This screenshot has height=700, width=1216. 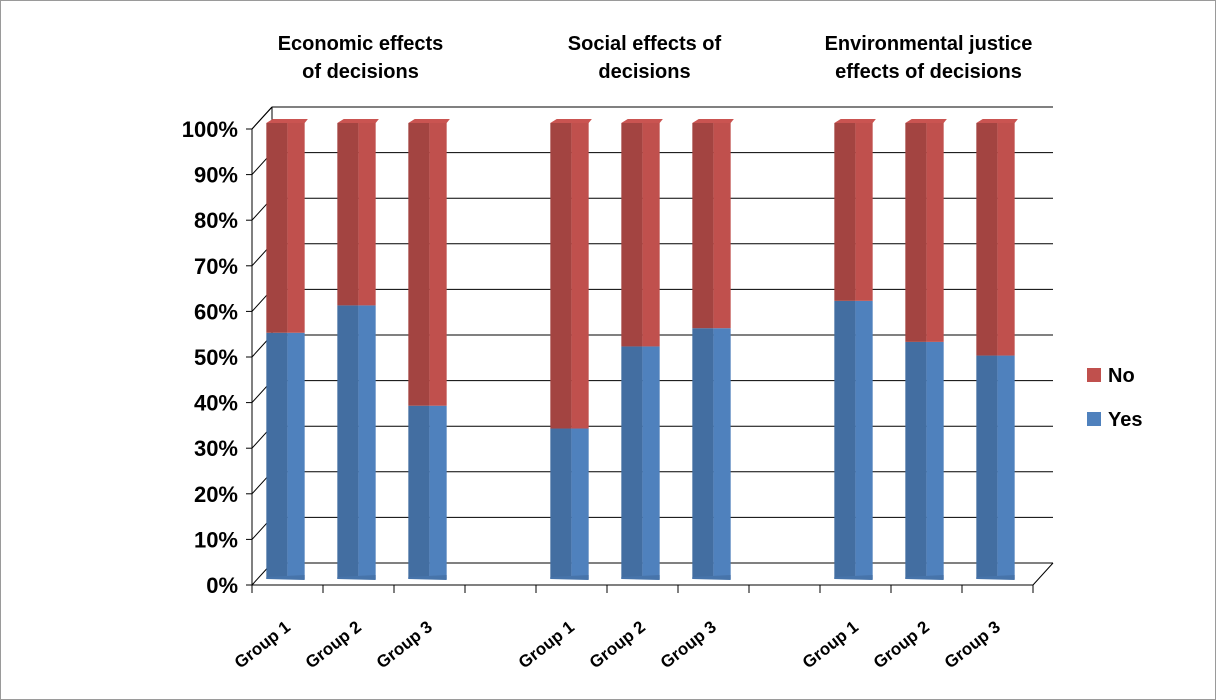 I want to click on y-tick-label: 10%, so click(x=216, y=539).